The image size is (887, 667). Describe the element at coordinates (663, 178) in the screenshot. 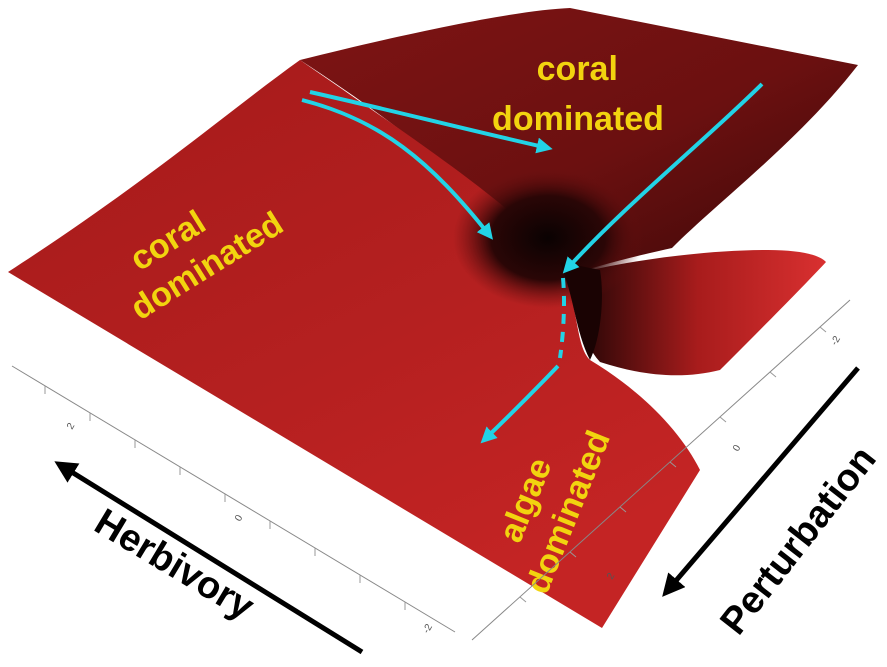

I see `arrow-right-path` at that location.